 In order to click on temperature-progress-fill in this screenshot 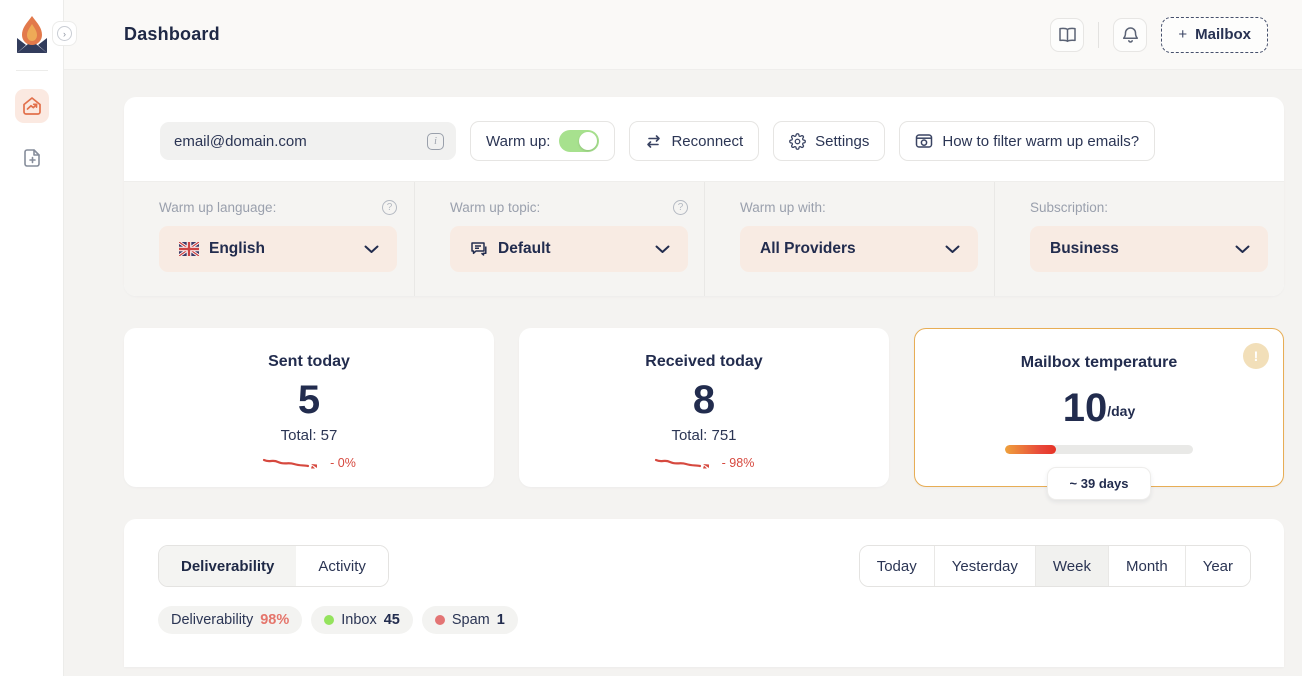, I will do `click(1030, 449)`.